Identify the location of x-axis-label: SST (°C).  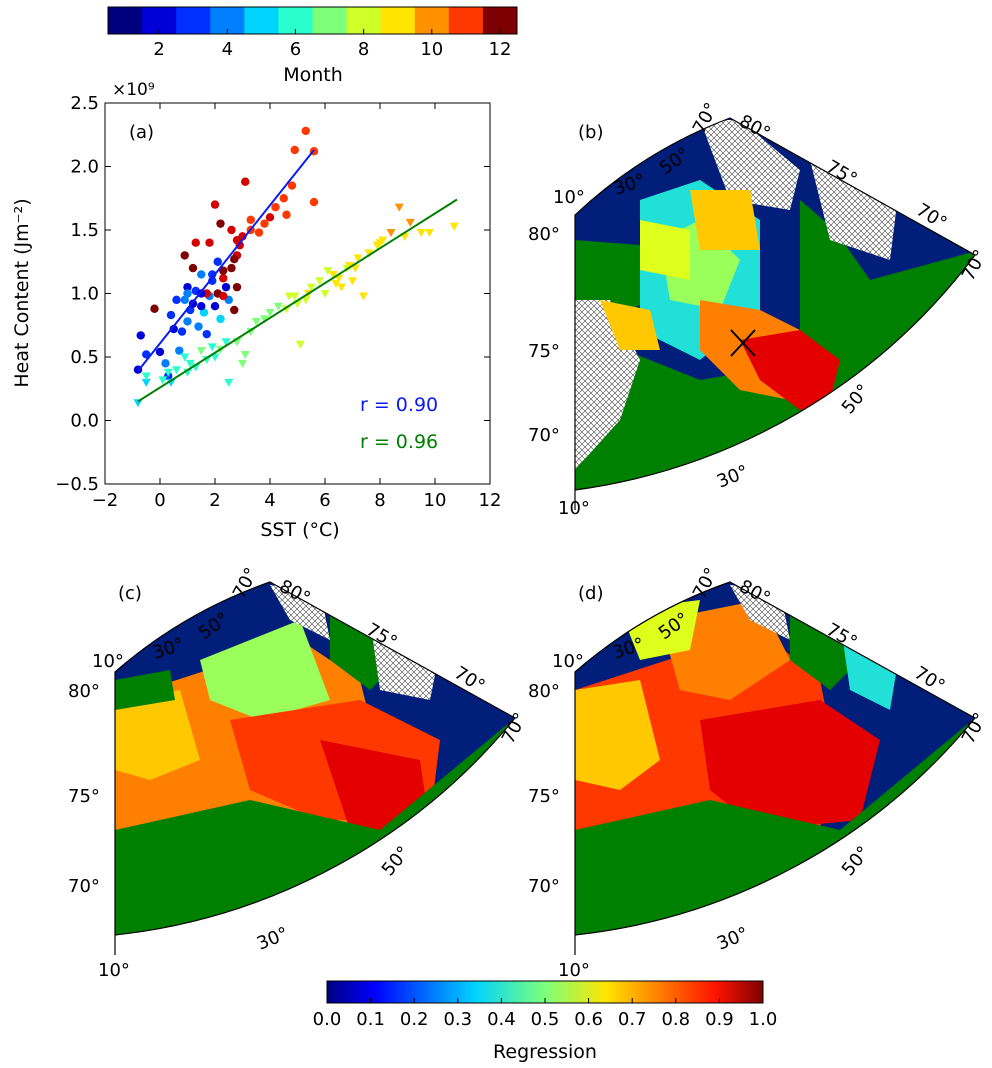
(299, 530).